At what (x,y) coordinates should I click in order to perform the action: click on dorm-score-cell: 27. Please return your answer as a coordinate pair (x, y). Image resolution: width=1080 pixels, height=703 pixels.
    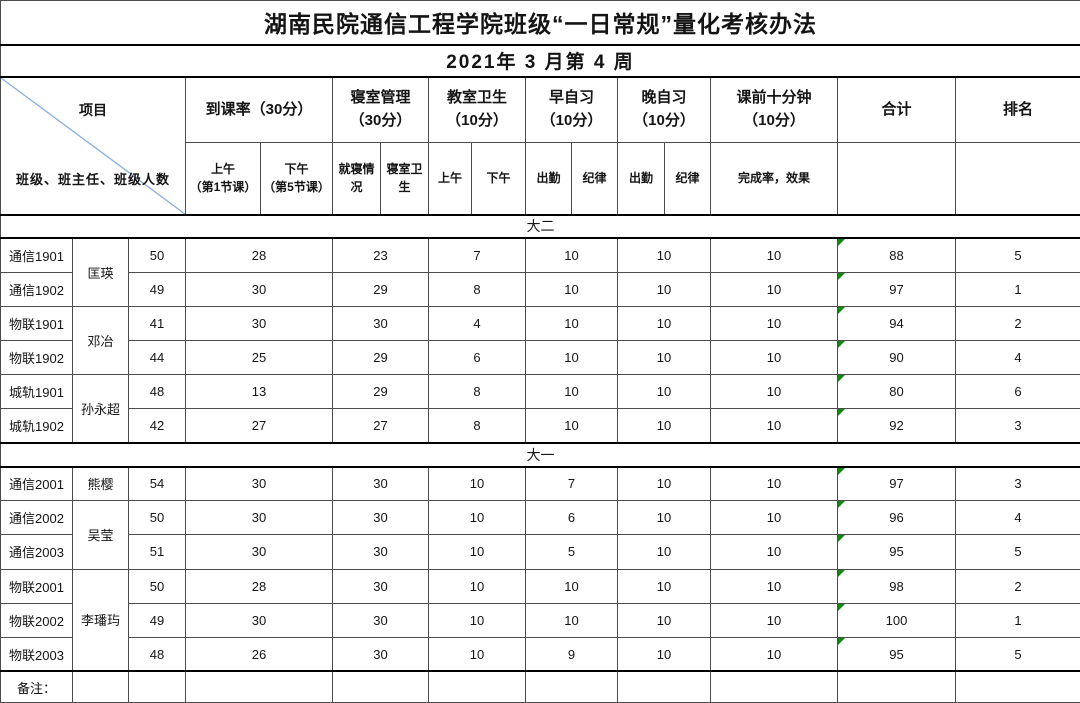
    Looking at the image, I should click on (380, 426).